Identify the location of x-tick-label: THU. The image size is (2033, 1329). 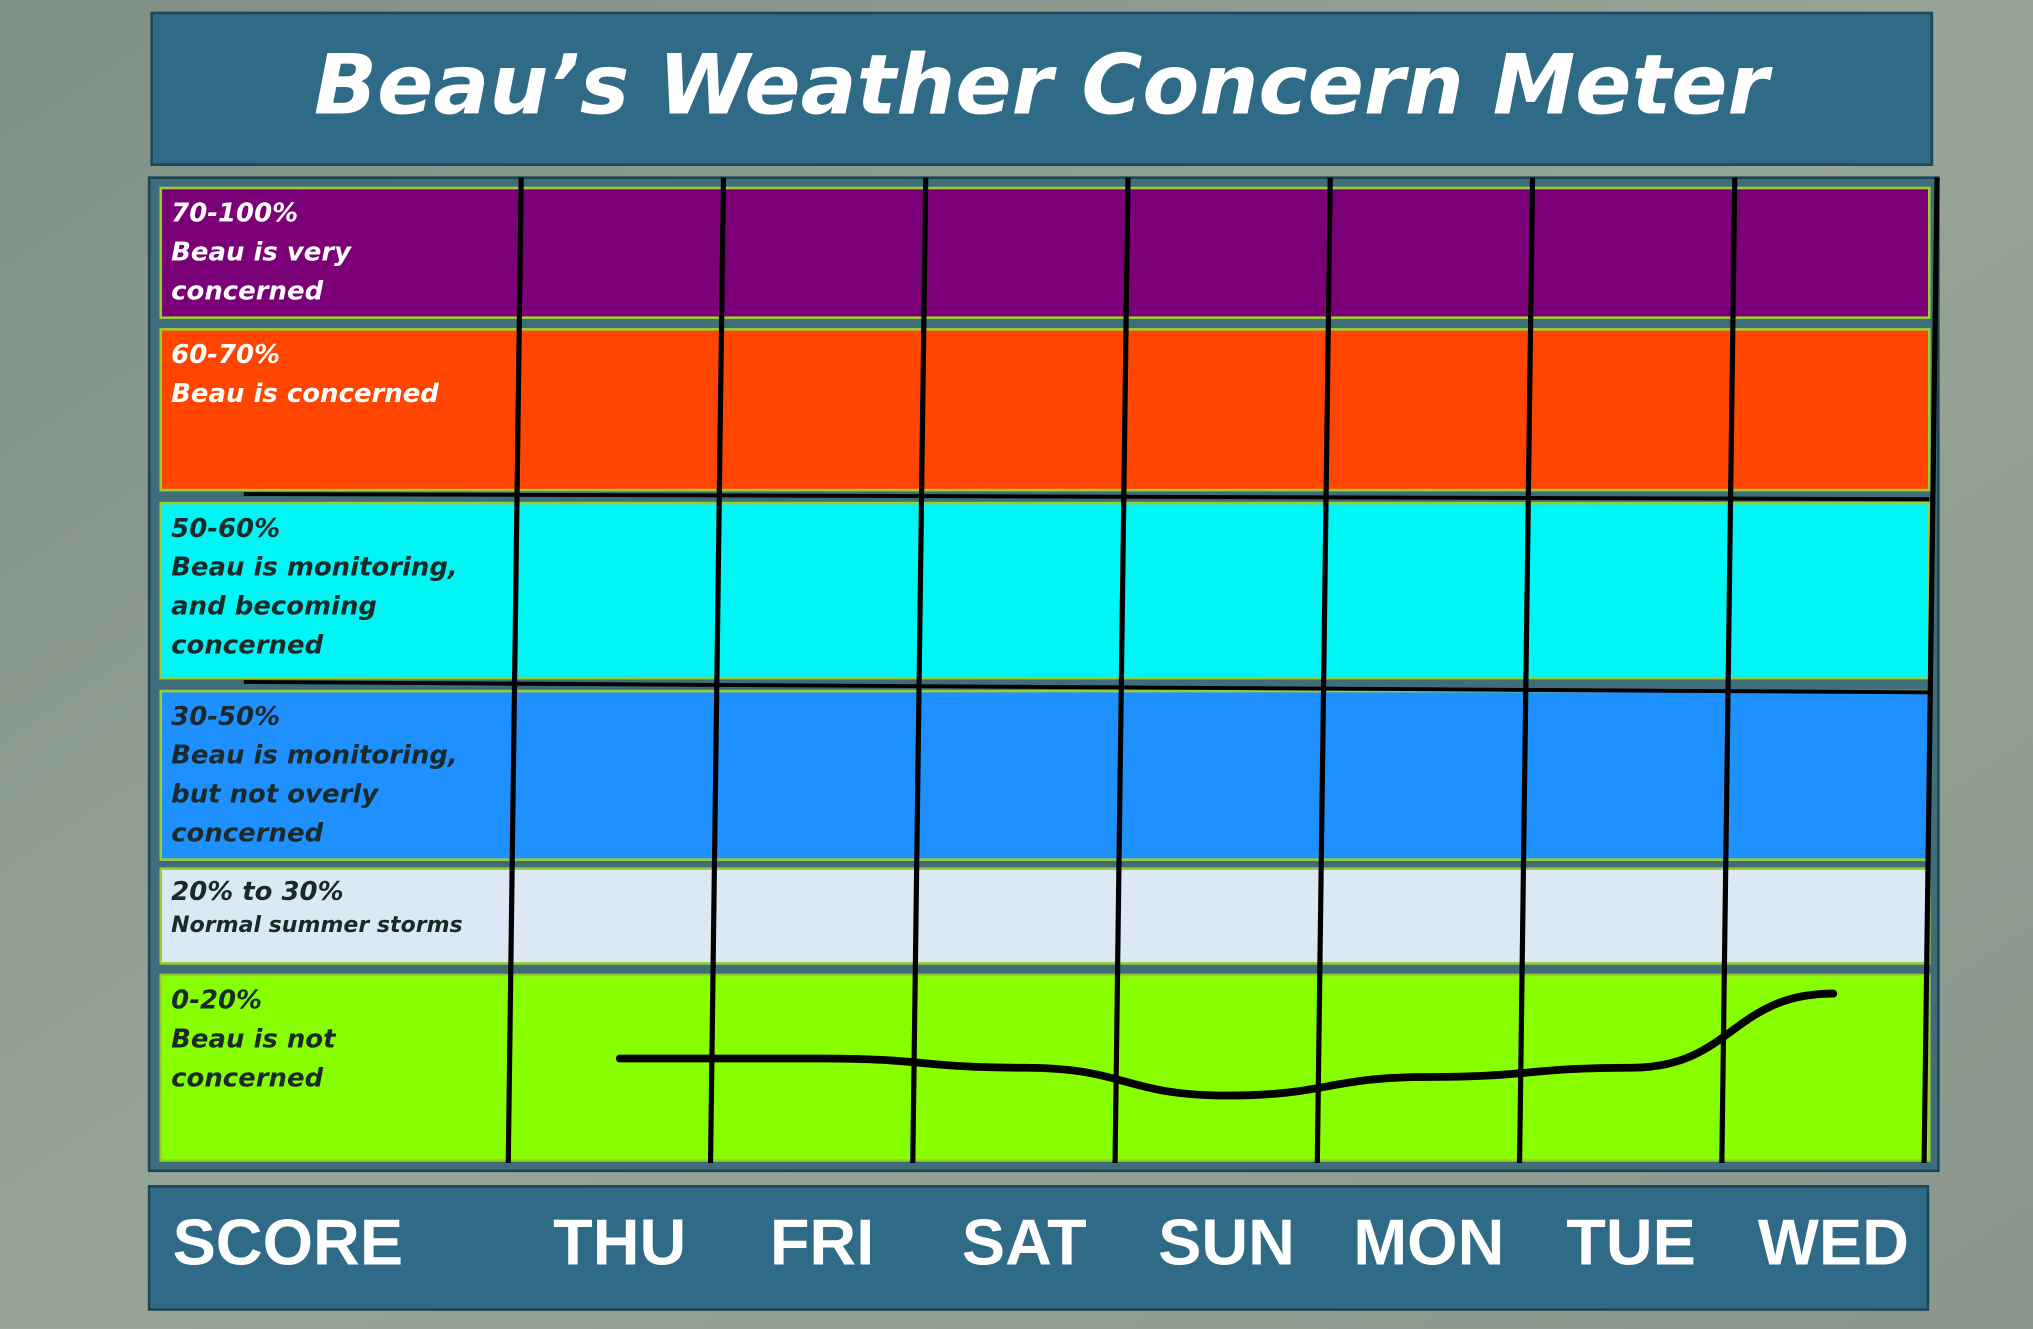
(619, 1241).